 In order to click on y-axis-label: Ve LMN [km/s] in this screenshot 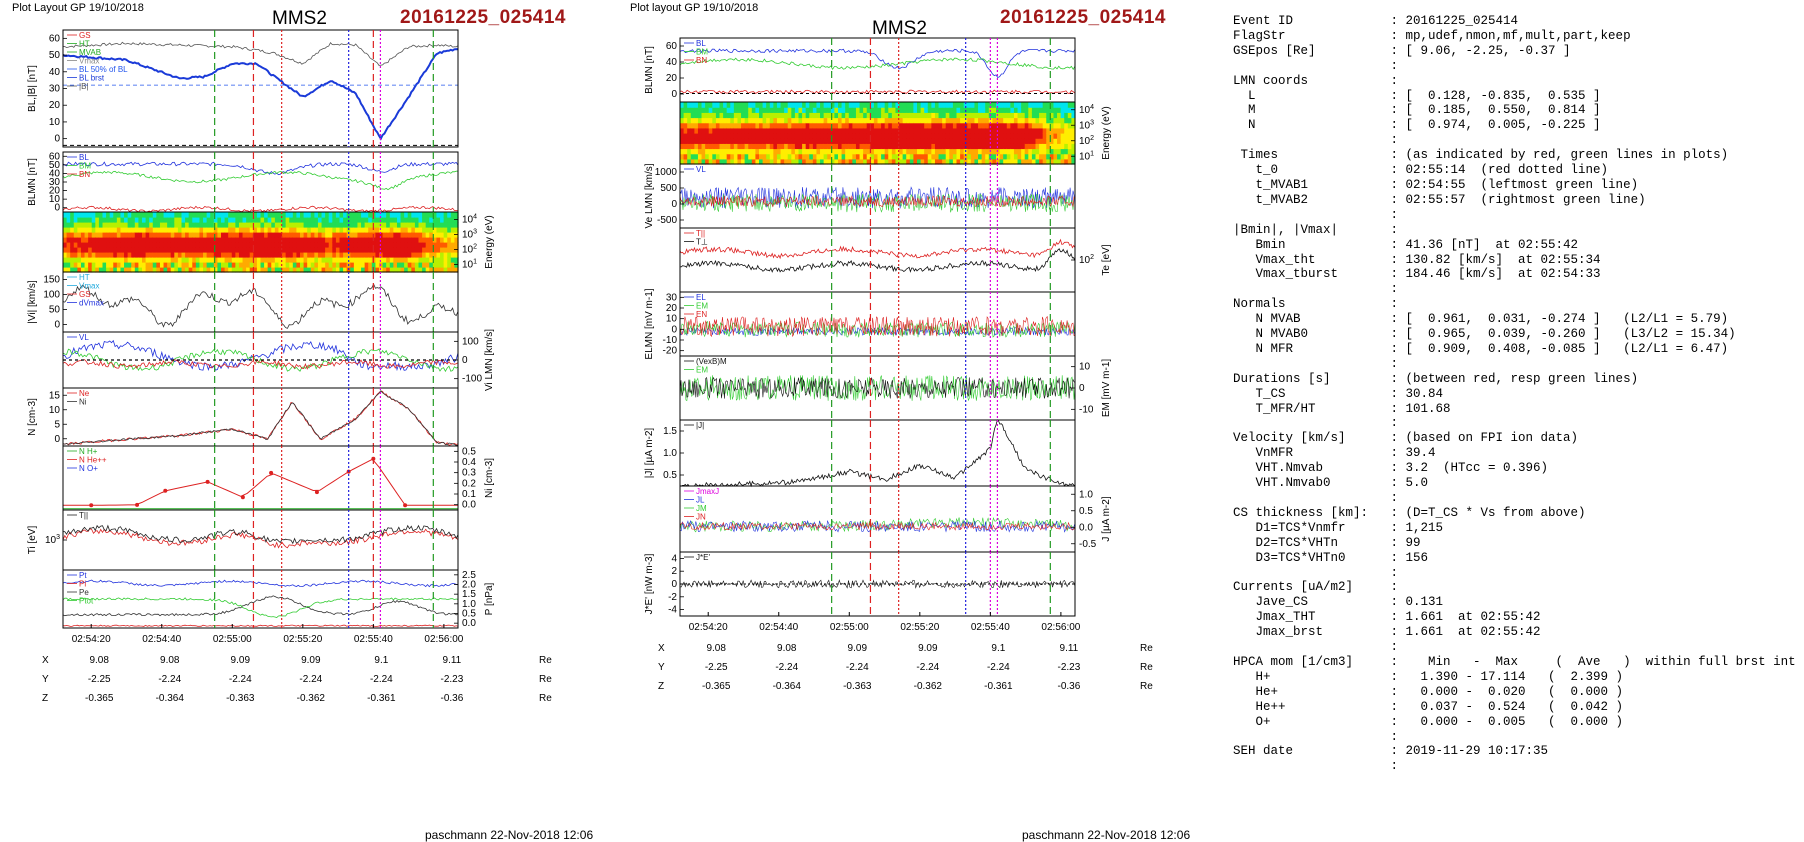, I will do `click(649, 195)`.